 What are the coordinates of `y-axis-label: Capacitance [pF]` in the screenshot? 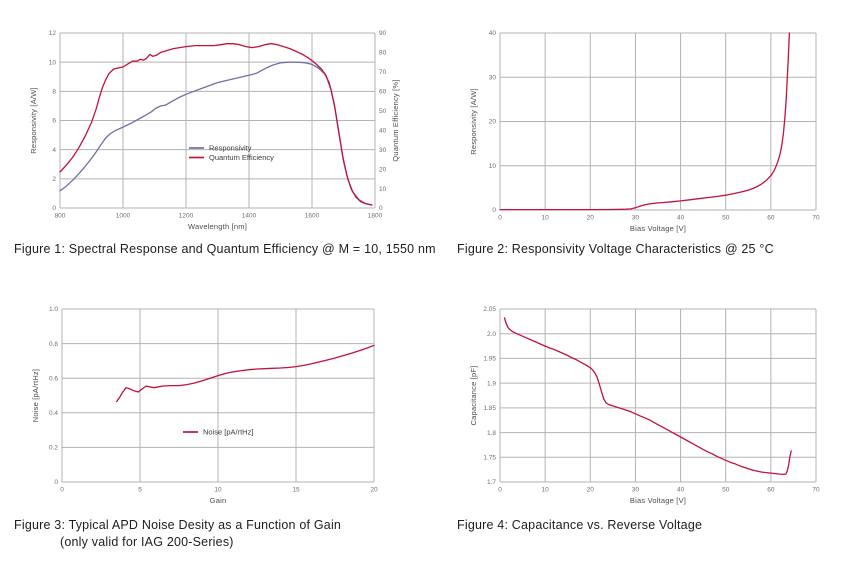 It's located at (473, 396).